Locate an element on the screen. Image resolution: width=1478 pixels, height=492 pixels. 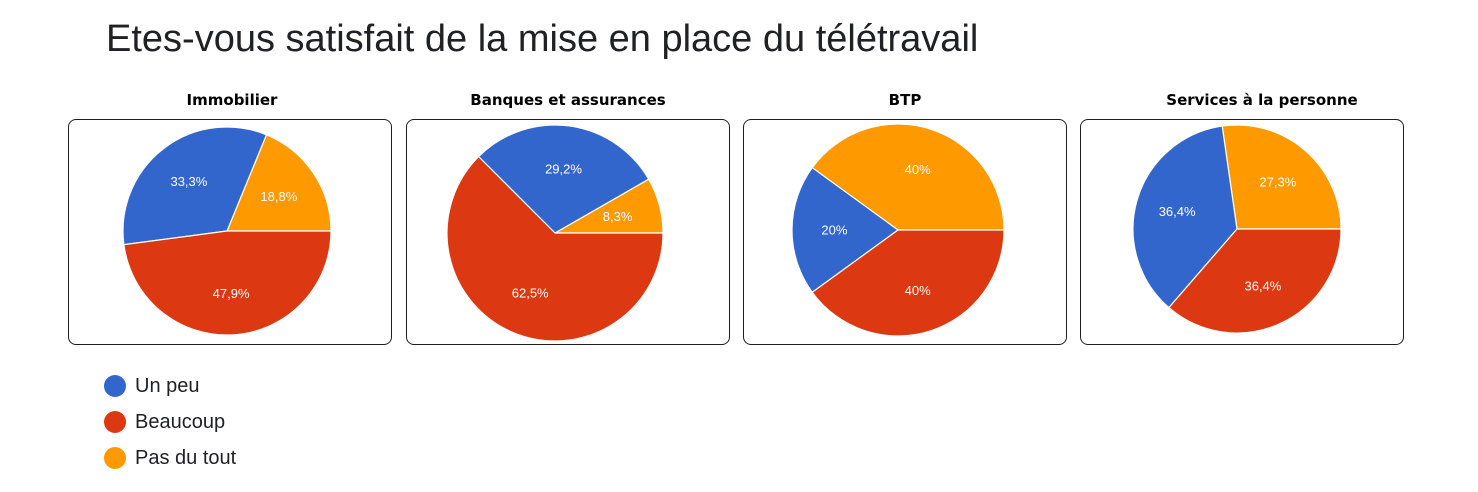
pie-label-un-peu: 29,2% is located at coordinates (563, 168).